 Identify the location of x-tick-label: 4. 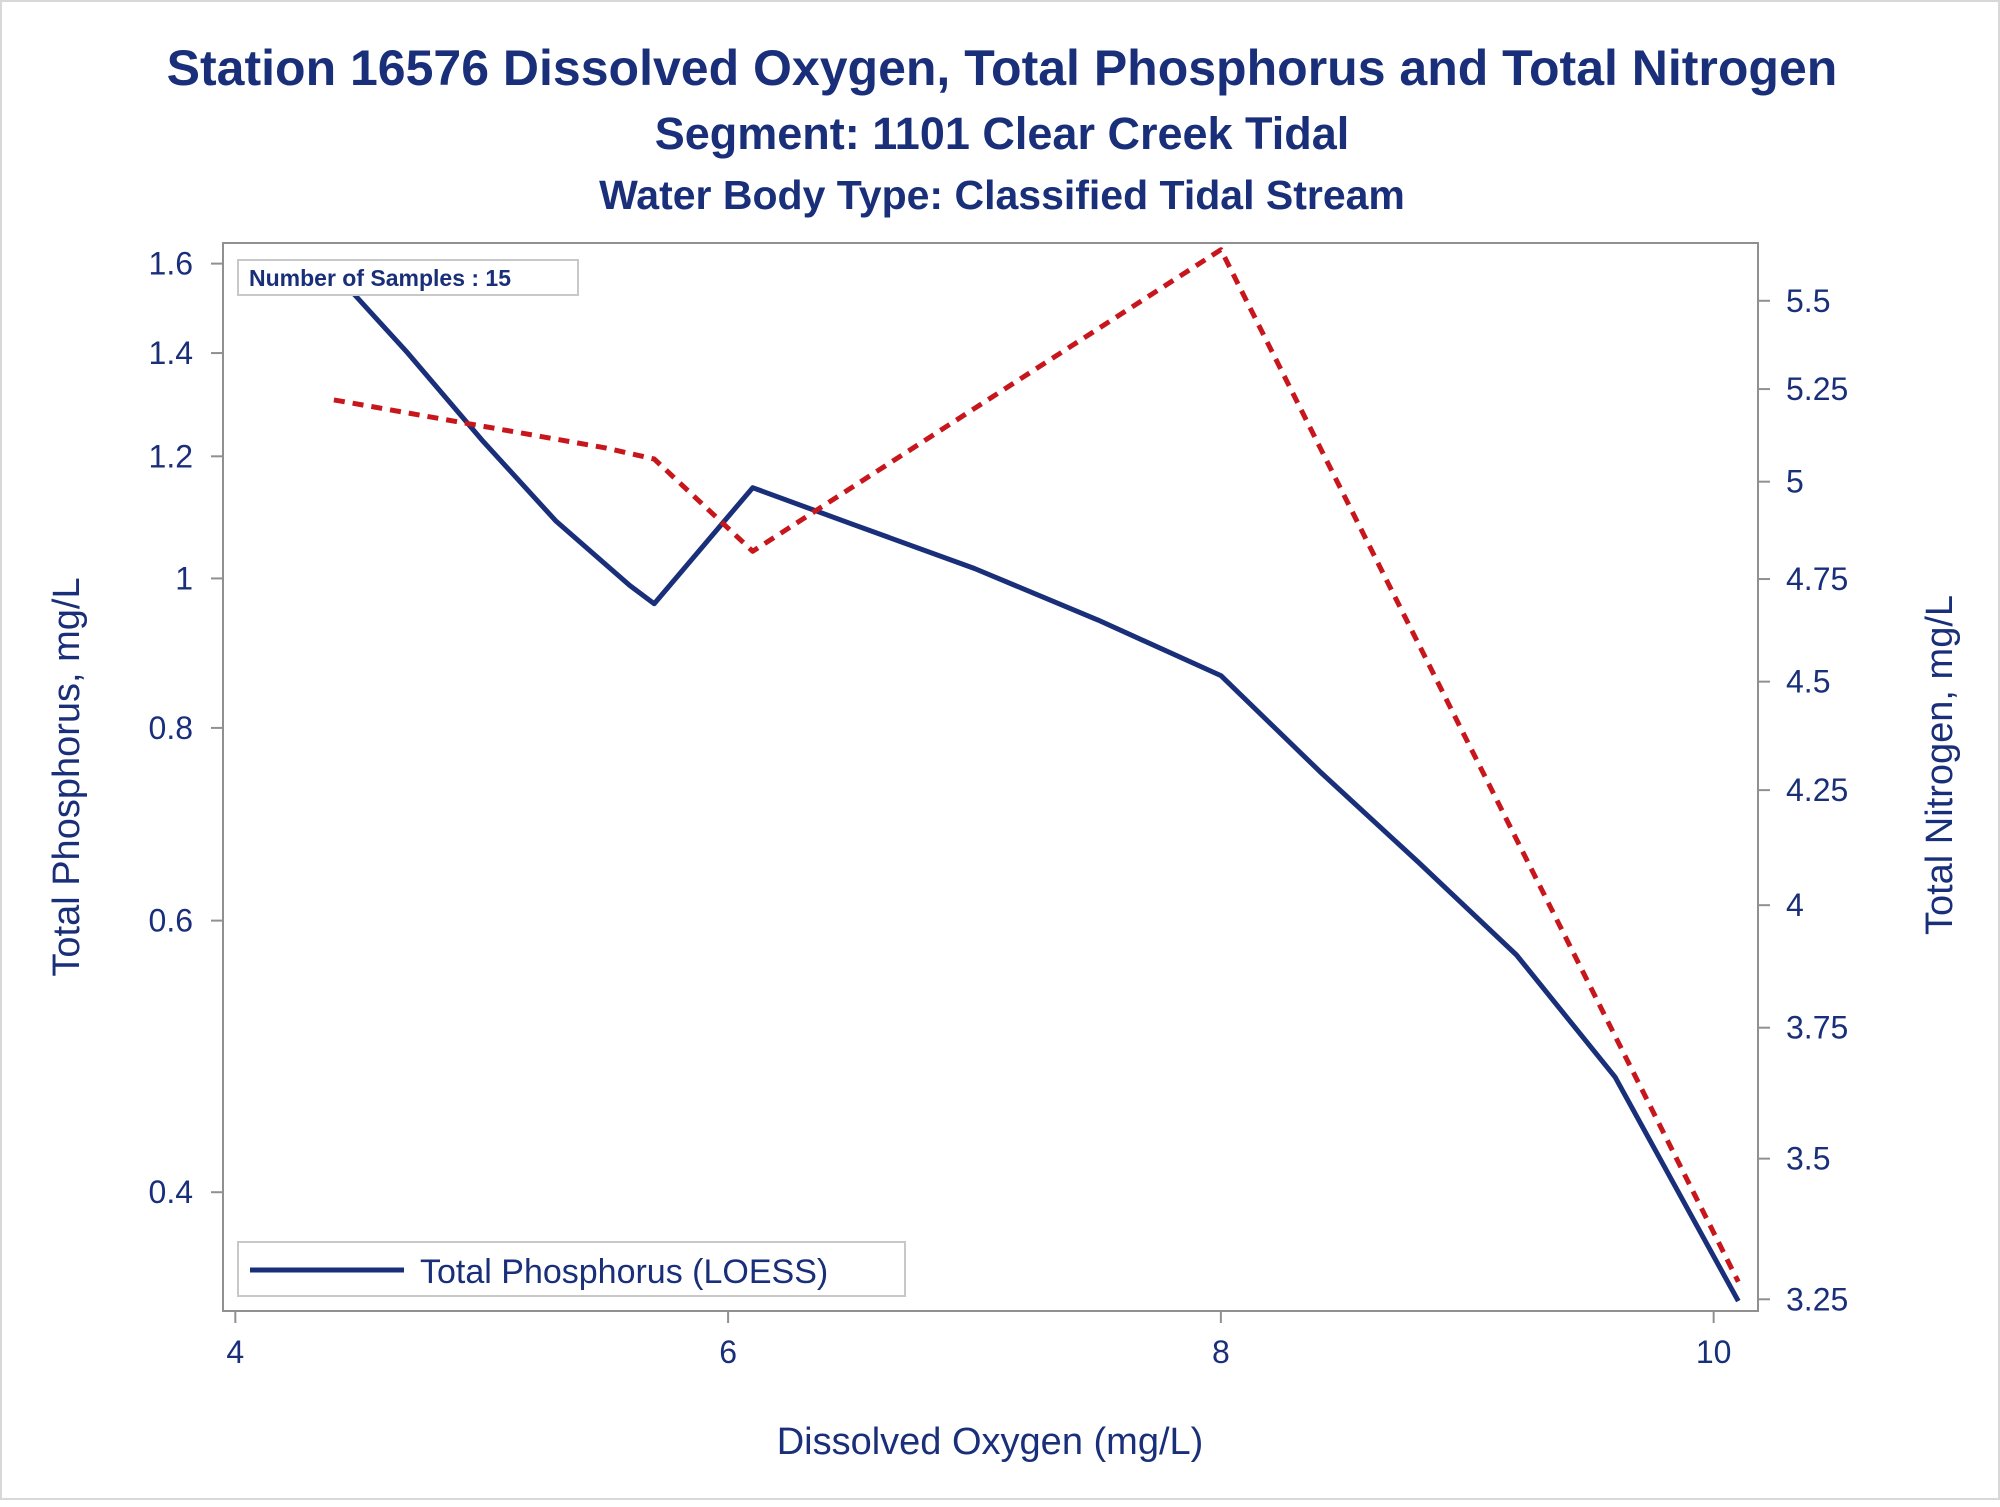
(235, 1352).